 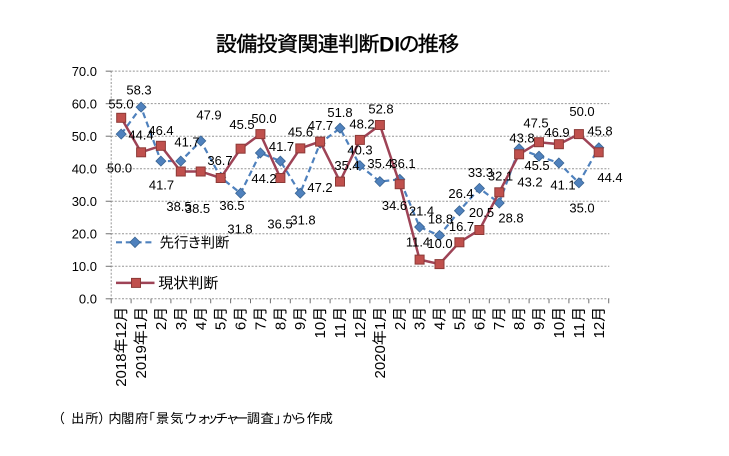 I want to click on svg-text: 47.5, so click(x=535, y=123).